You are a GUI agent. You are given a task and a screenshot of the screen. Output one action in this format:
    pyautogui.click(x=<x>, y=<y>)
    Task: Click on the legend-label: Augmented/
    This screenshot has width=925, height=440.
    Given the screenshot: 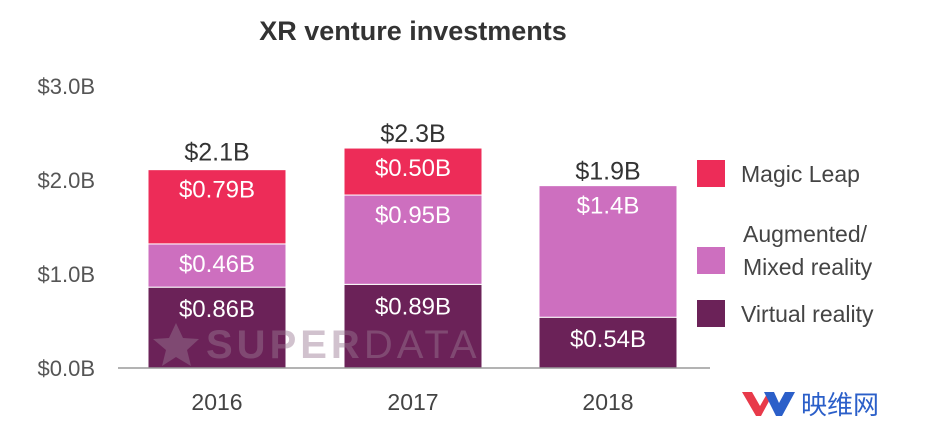 What is the action you would take?
    pyautogui.click(x=805, y=234)
    